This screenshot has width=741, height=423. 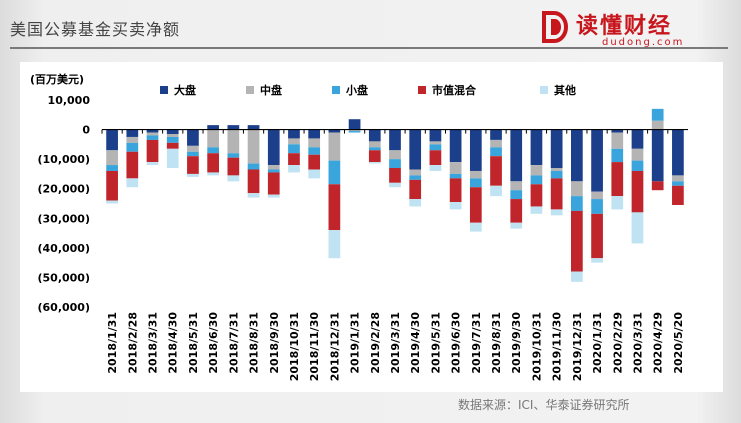 I want to click on title-divider, so click(x=369, y=48).